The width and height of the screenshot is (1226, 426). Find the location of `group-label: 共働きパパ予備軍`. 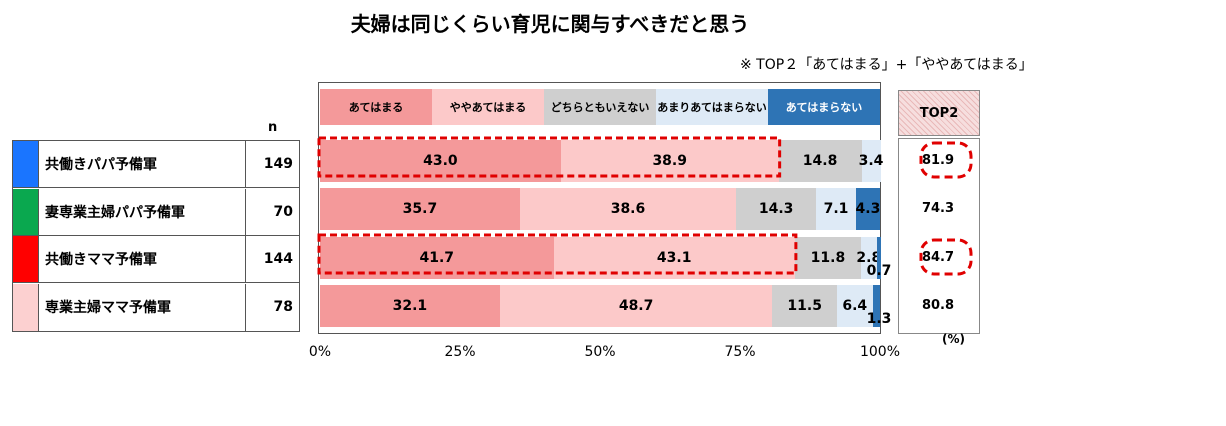

group-label: 共働きパパ予備軍 is located at coordinates (101, 165).